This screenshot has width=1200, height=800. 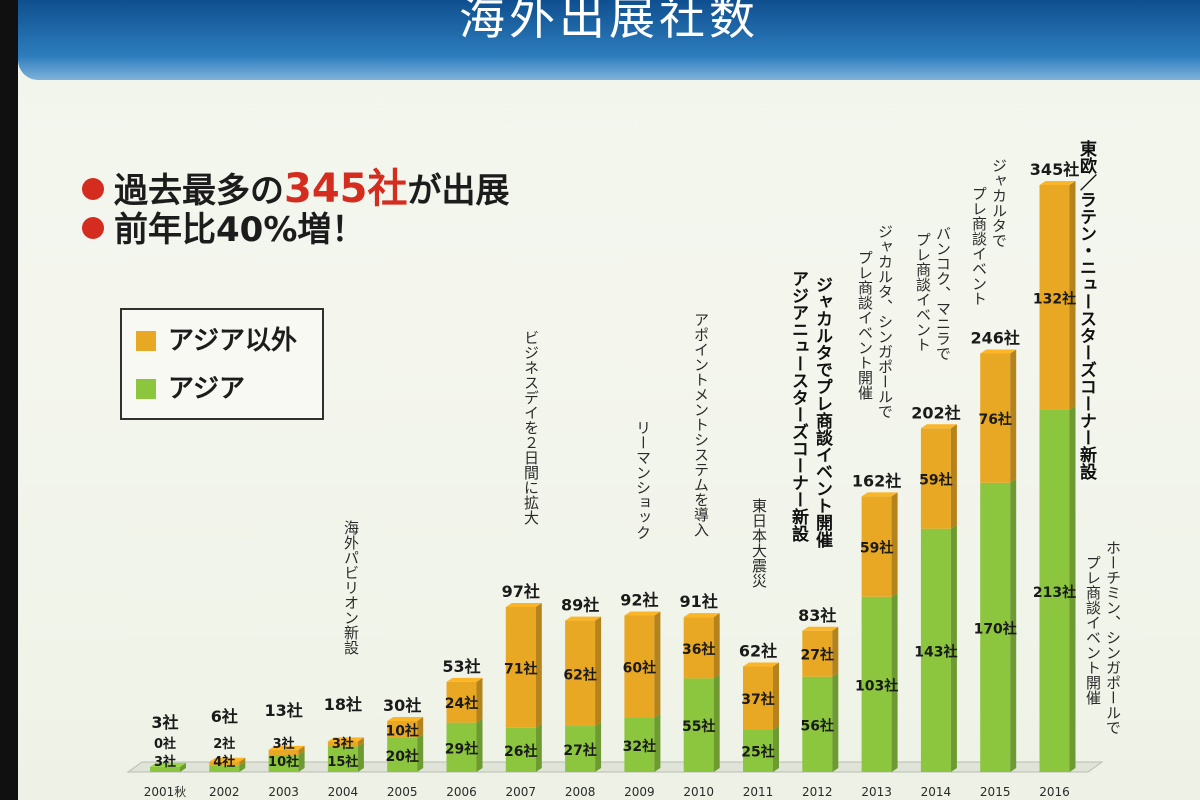 What do you see at coordinates (461, 666) in the screenshot?
I see `total-label-5: 53社` at bounding box center [461, 666].